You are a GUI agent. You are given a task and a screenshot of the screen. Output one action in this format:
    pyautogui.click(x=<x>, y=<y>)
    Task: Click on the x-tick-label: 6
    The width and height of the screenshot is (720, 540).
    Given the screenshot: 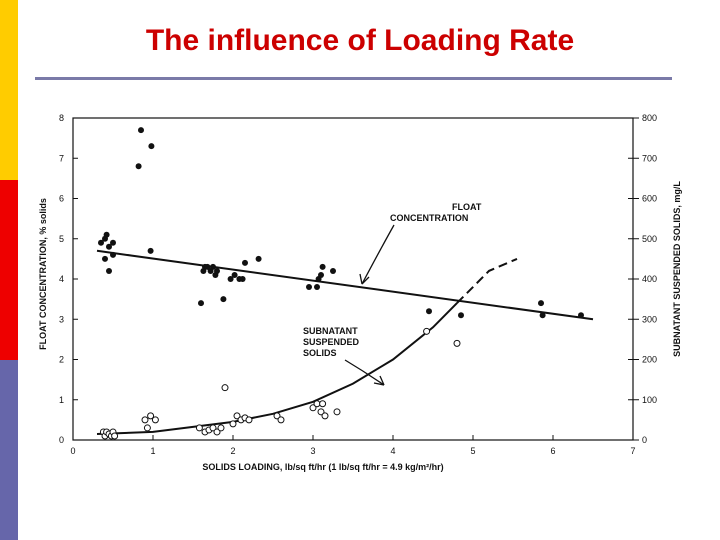 What is the action you would take?
    pyautogui.click(x=552, y=451)
    